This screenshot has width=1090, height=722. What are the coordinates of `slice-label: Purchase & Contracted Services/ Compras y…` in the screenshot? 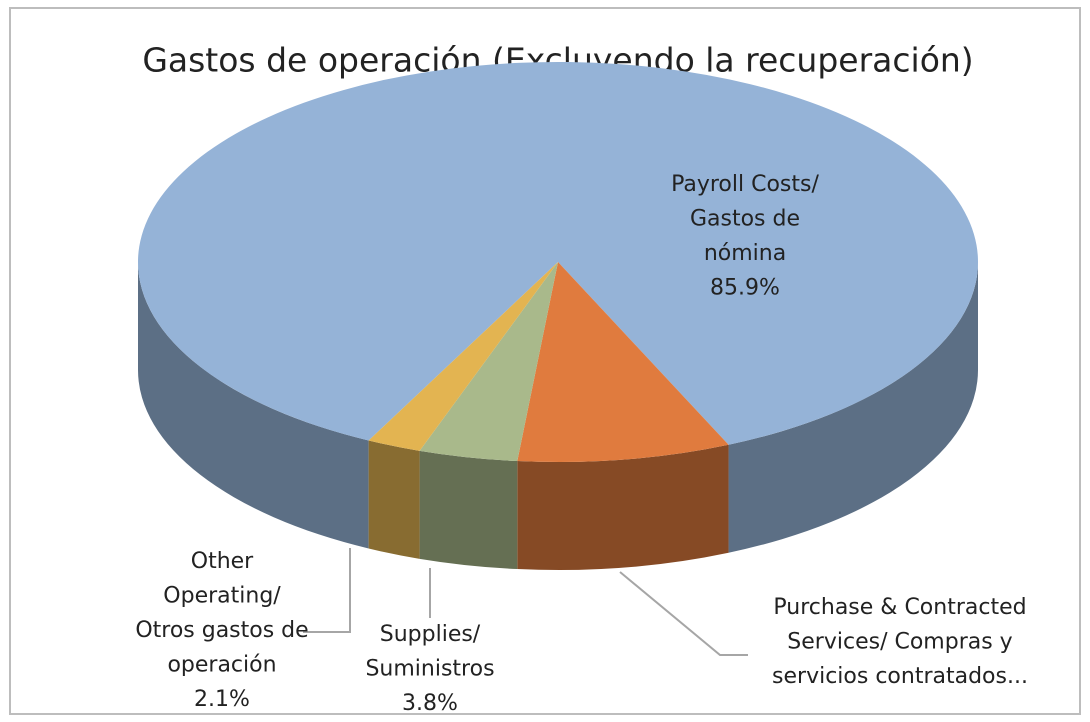 It's located at (900, 642).